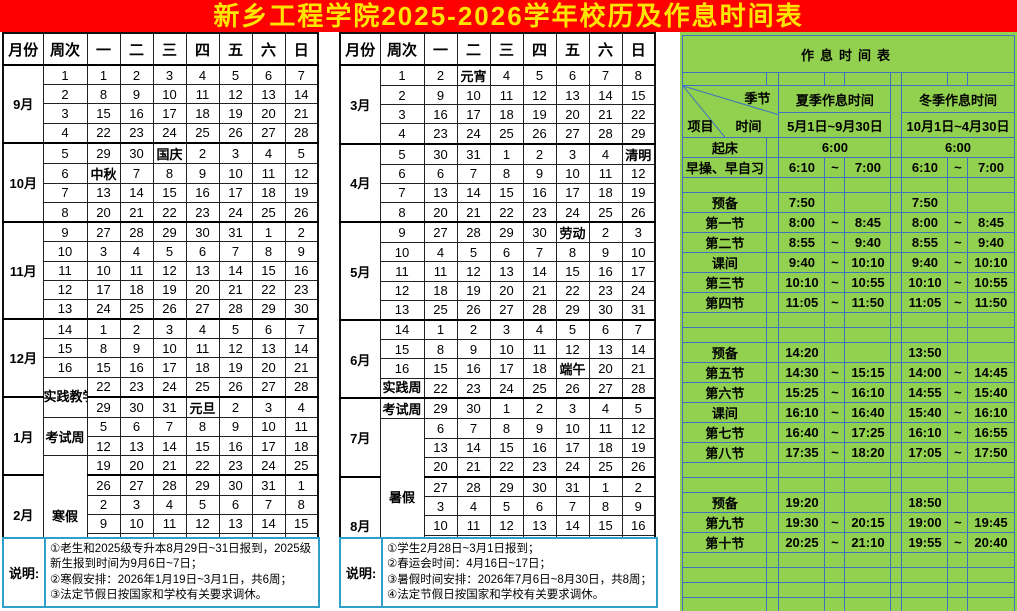  Describe the element at coordinates (849, 125) in the screenshot. I see `schedule-header-range-row: 5月1日~9月30日 10月1日~4月30日` at that location.